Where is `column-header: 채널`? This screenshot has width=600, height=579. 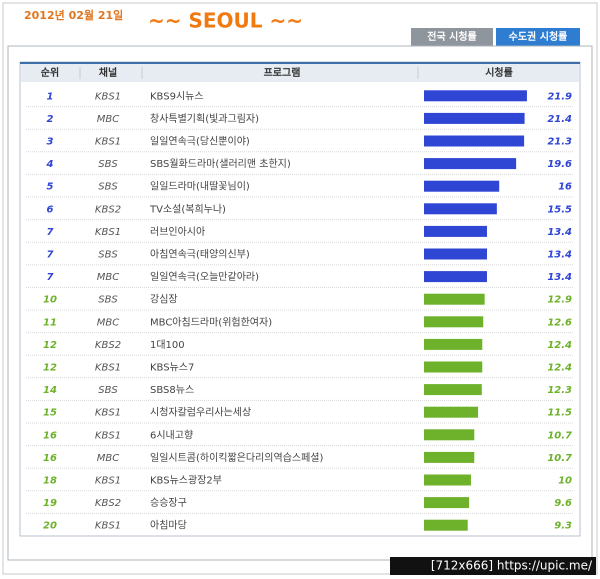 column-header: 채널 is located at coordinates (108, 72).